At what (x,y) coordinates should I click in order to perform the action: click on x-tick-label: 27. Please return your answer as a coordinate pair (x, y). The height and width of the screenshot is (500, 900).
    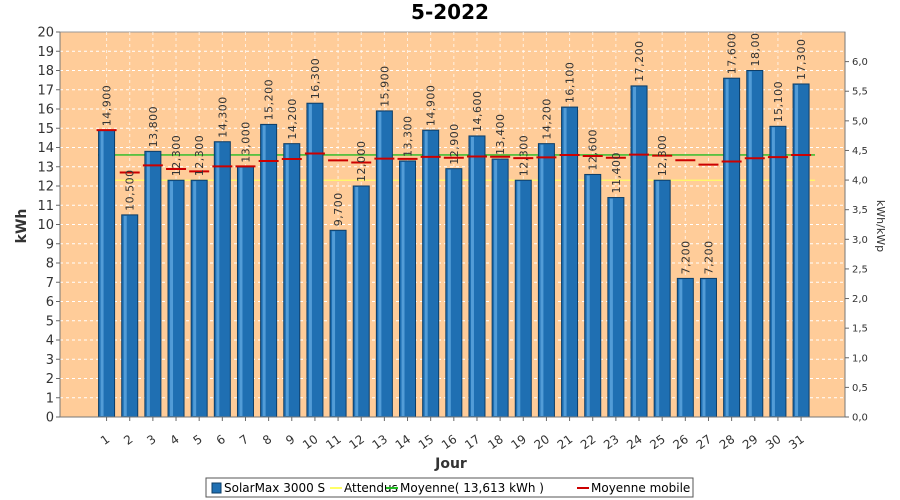
    Looking at the image, I should click on (704, 442).